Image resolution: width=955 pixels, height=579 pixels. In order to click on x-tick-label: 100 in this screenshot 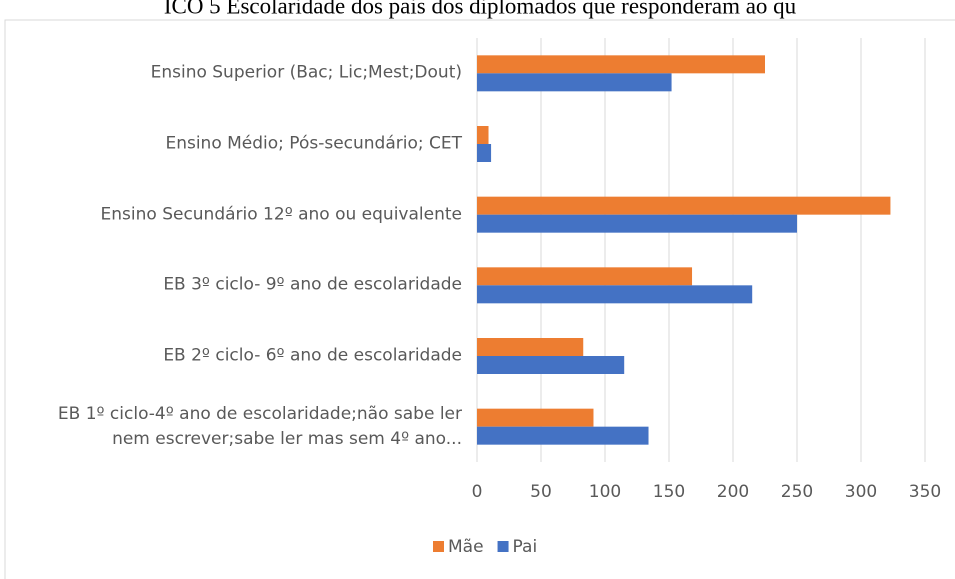, I will do `click(605, 492)`.